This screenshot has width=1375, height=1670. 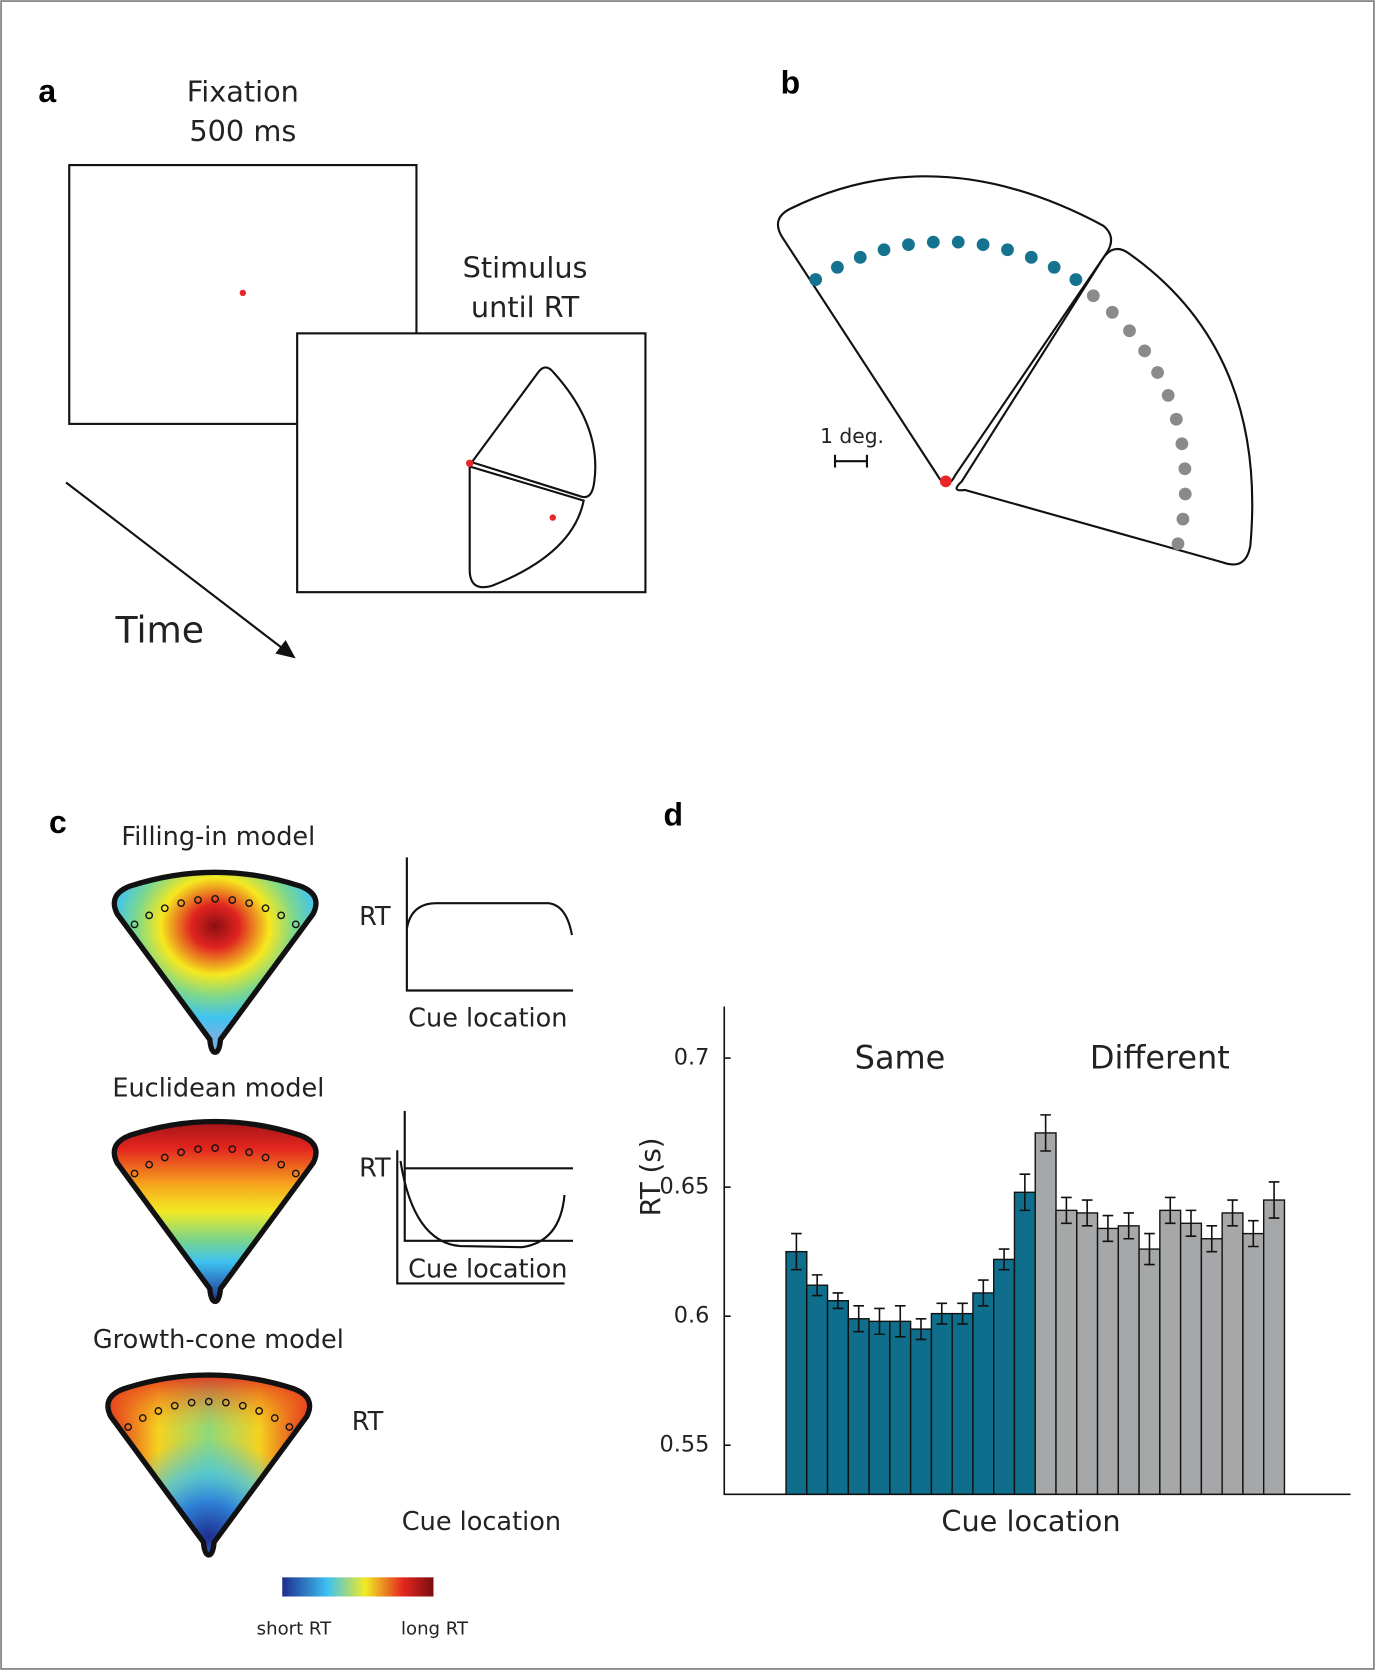 What do you see at coordinates (159, 630) in the screenshot?
I see `time-label: Time` at bounding box center [159, 630].